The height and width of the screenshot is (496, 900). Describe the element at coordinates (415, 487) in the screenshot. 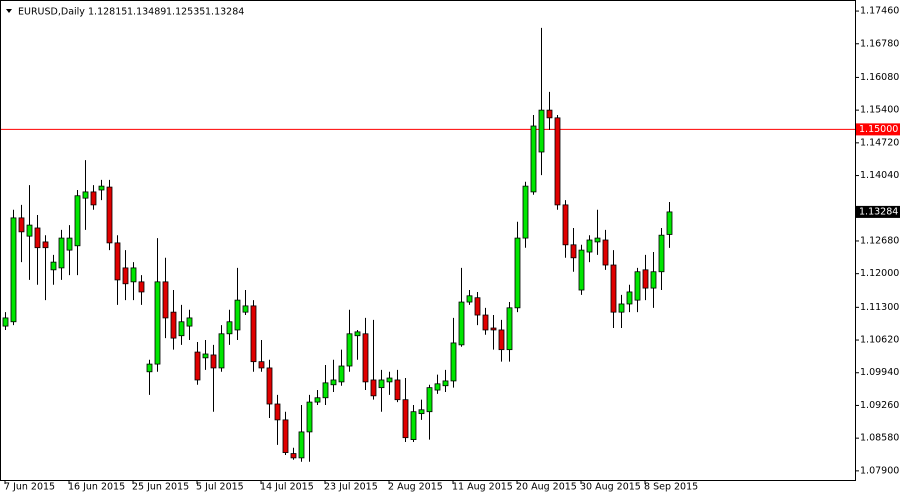

I see `x-tick-label: 2 Aug 2015` at that location.